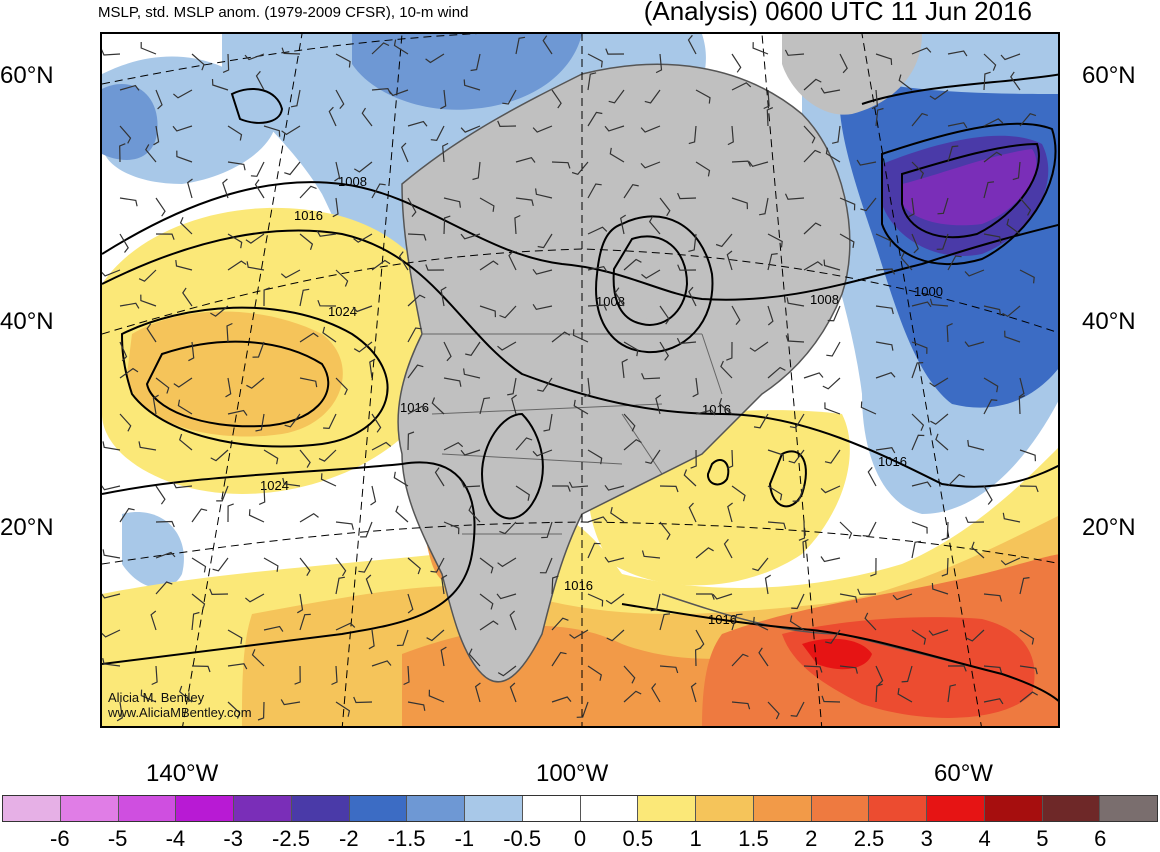 The image size is (1160, 852). What do you see at coordinates (811, 838) in the screenshot?
I see `colorbar-label: 2` at bounding box center [811, 838].